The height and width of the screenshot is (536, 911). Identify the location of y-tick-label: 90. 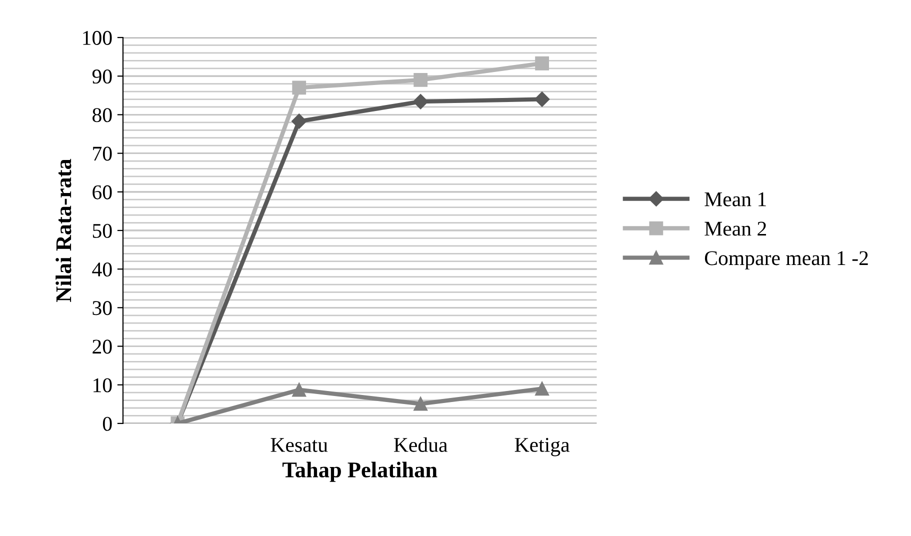
(102, 76).